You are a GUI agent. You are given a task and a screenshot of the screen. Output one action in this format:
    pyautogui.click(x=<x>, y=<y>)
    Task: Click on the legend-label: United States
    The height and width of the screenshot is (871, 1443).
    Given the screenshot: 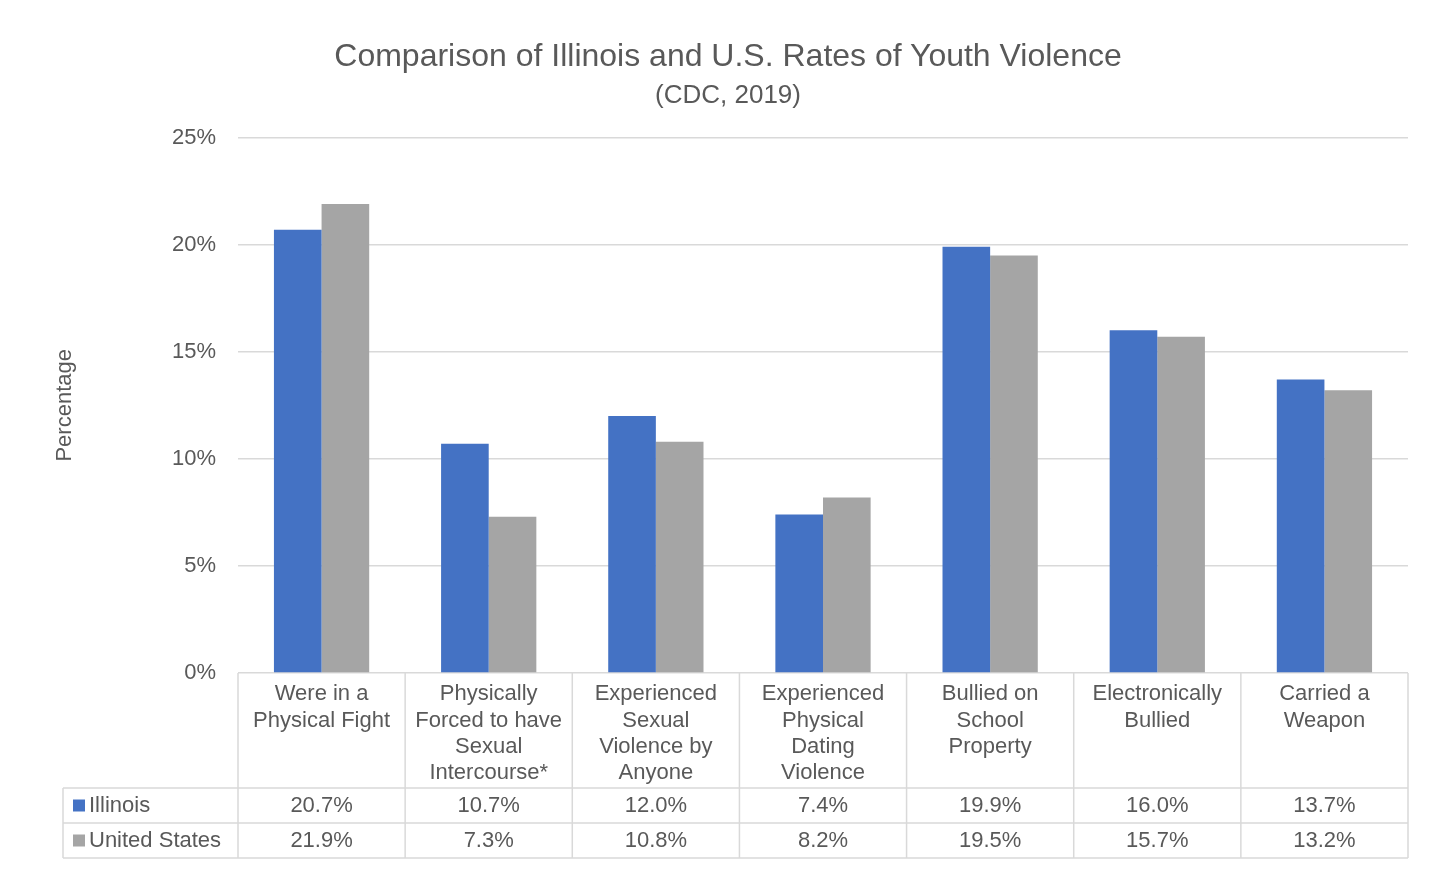 What is the action you would take?
    pyautogui.click(x=155, y=839)
    